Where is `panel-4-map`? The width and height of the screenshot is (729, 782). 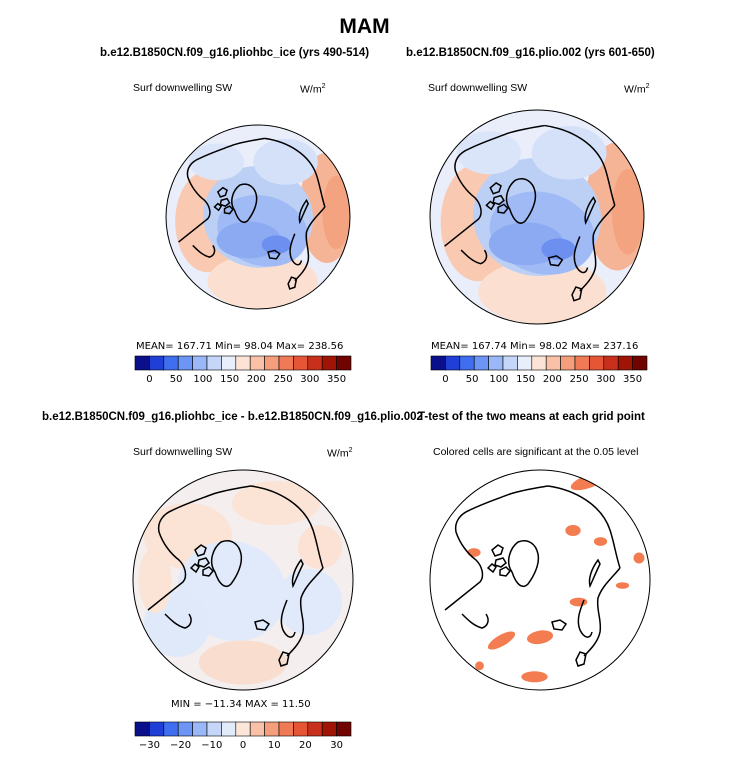
panel-4-map is located at coordinates (540, 580).